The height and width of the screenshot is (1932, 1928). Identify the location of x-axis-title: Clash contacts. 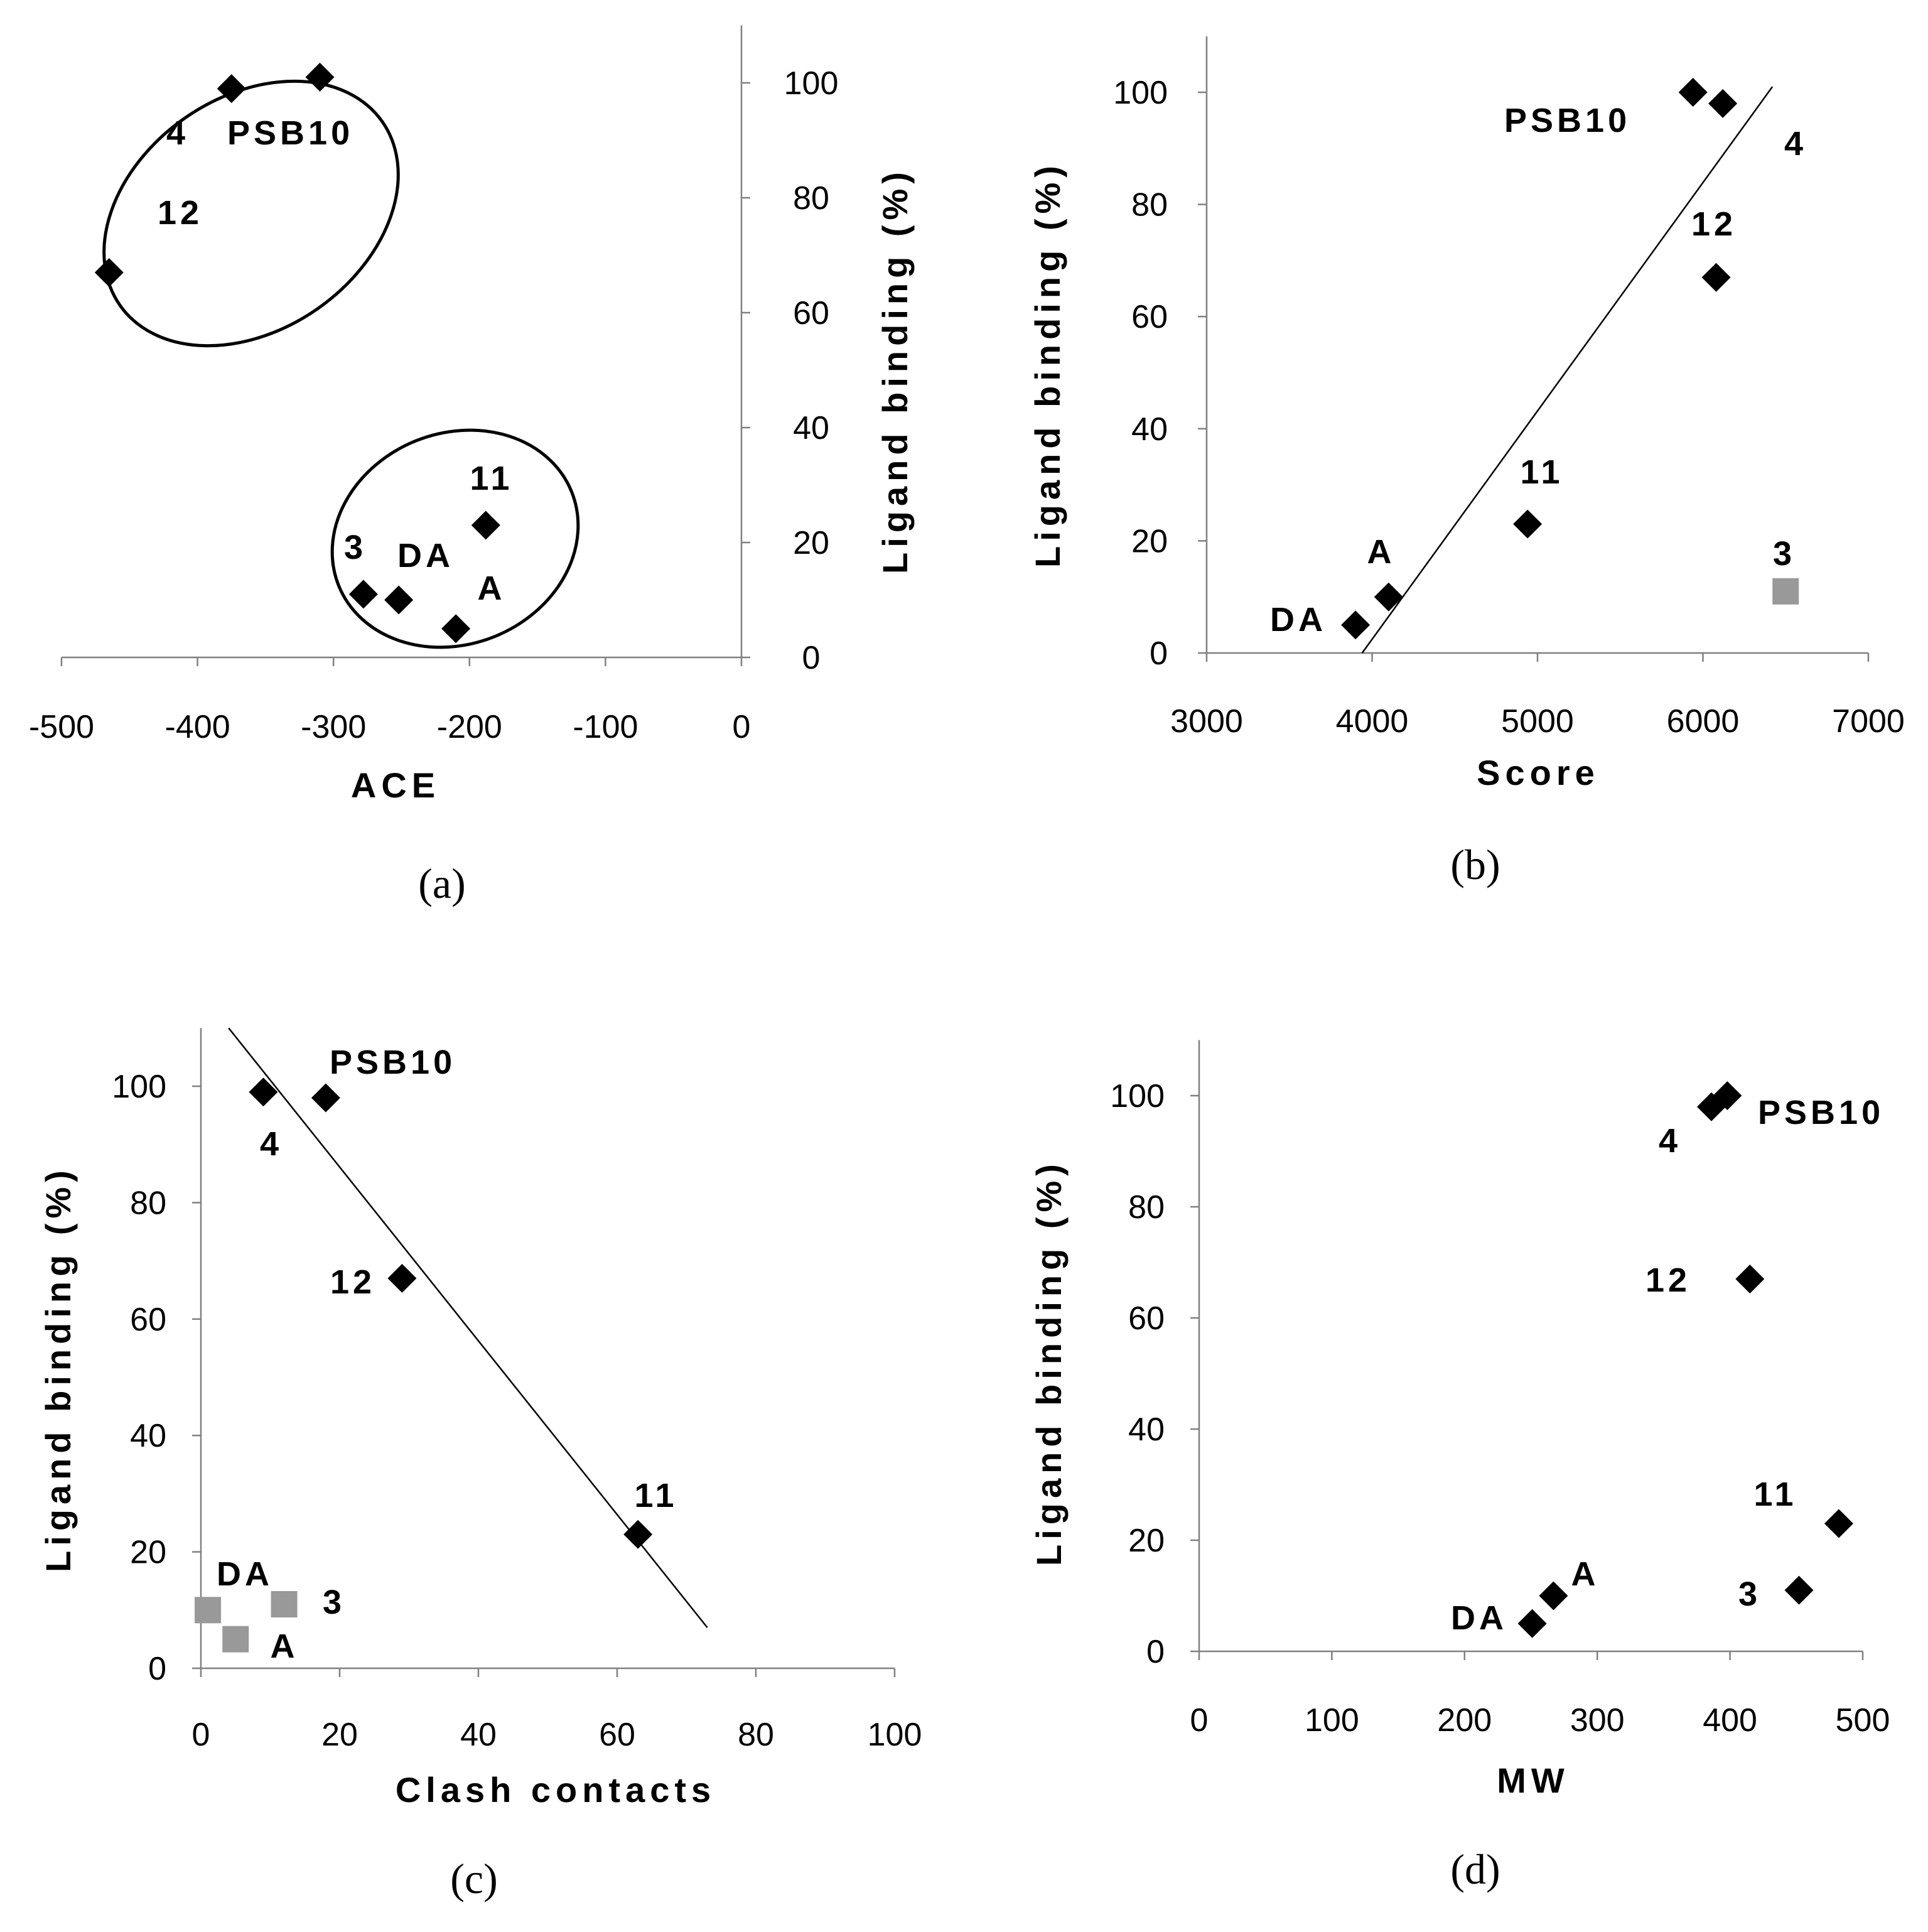
(556, 1790).